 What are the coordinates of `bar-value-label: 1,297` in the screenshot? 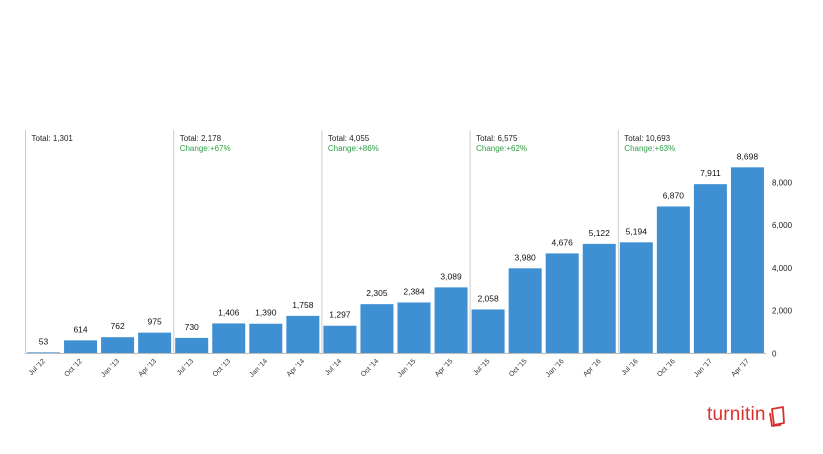 It's located at (340, 315).